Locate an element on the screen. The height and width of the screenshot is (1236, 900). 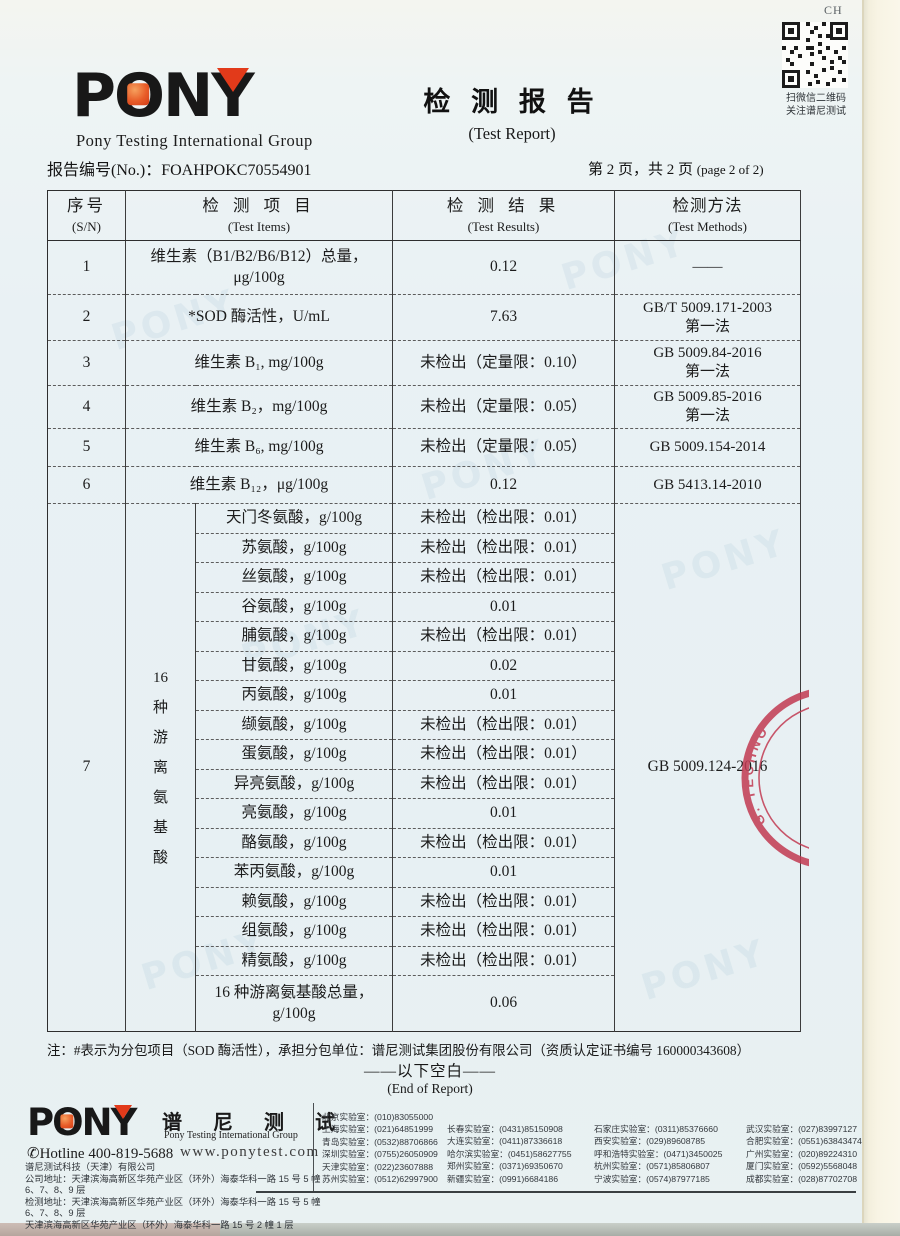
wechat-qr-icon is located at coordinates (815, 55).